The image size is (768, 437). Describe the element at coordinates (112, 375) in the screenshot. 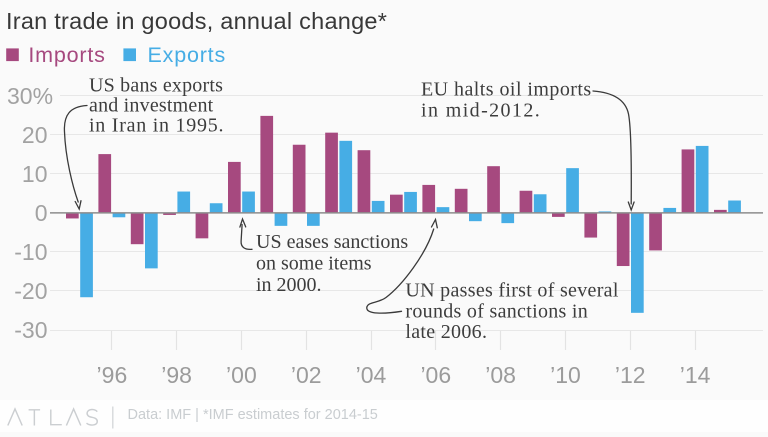

I see `svg-text: ’96` at that location.